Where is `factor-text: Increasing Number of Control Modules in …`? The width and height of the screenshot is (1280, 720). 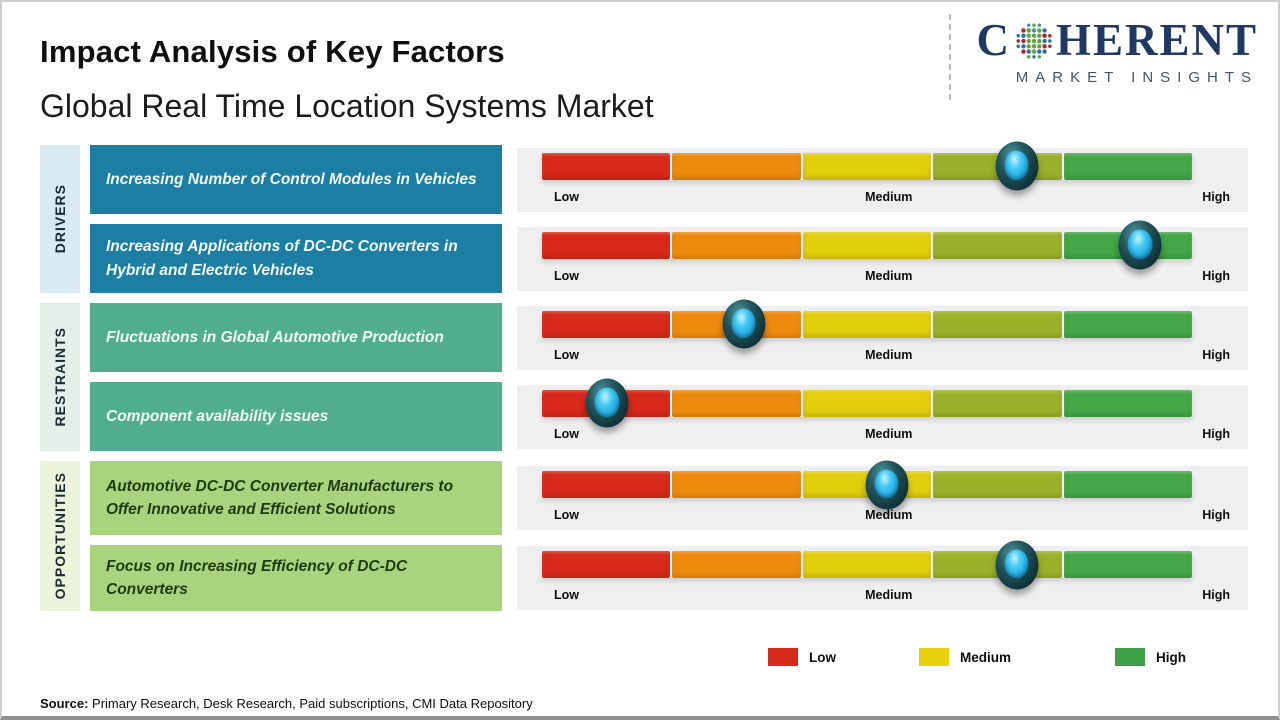 factor-text: Increasing Number of Control Modules in … is located at coordinates (291, 179).